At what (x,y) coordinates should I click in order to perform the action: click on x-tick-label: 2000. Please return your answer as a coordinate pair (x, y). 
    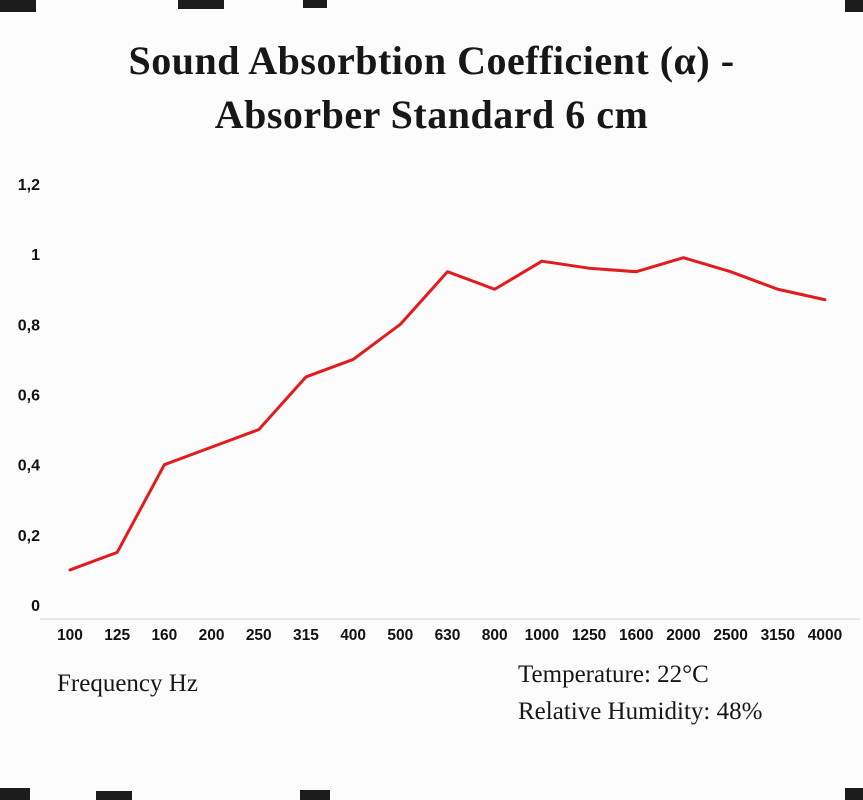
    Looking at the image, I should click on (683, 635).